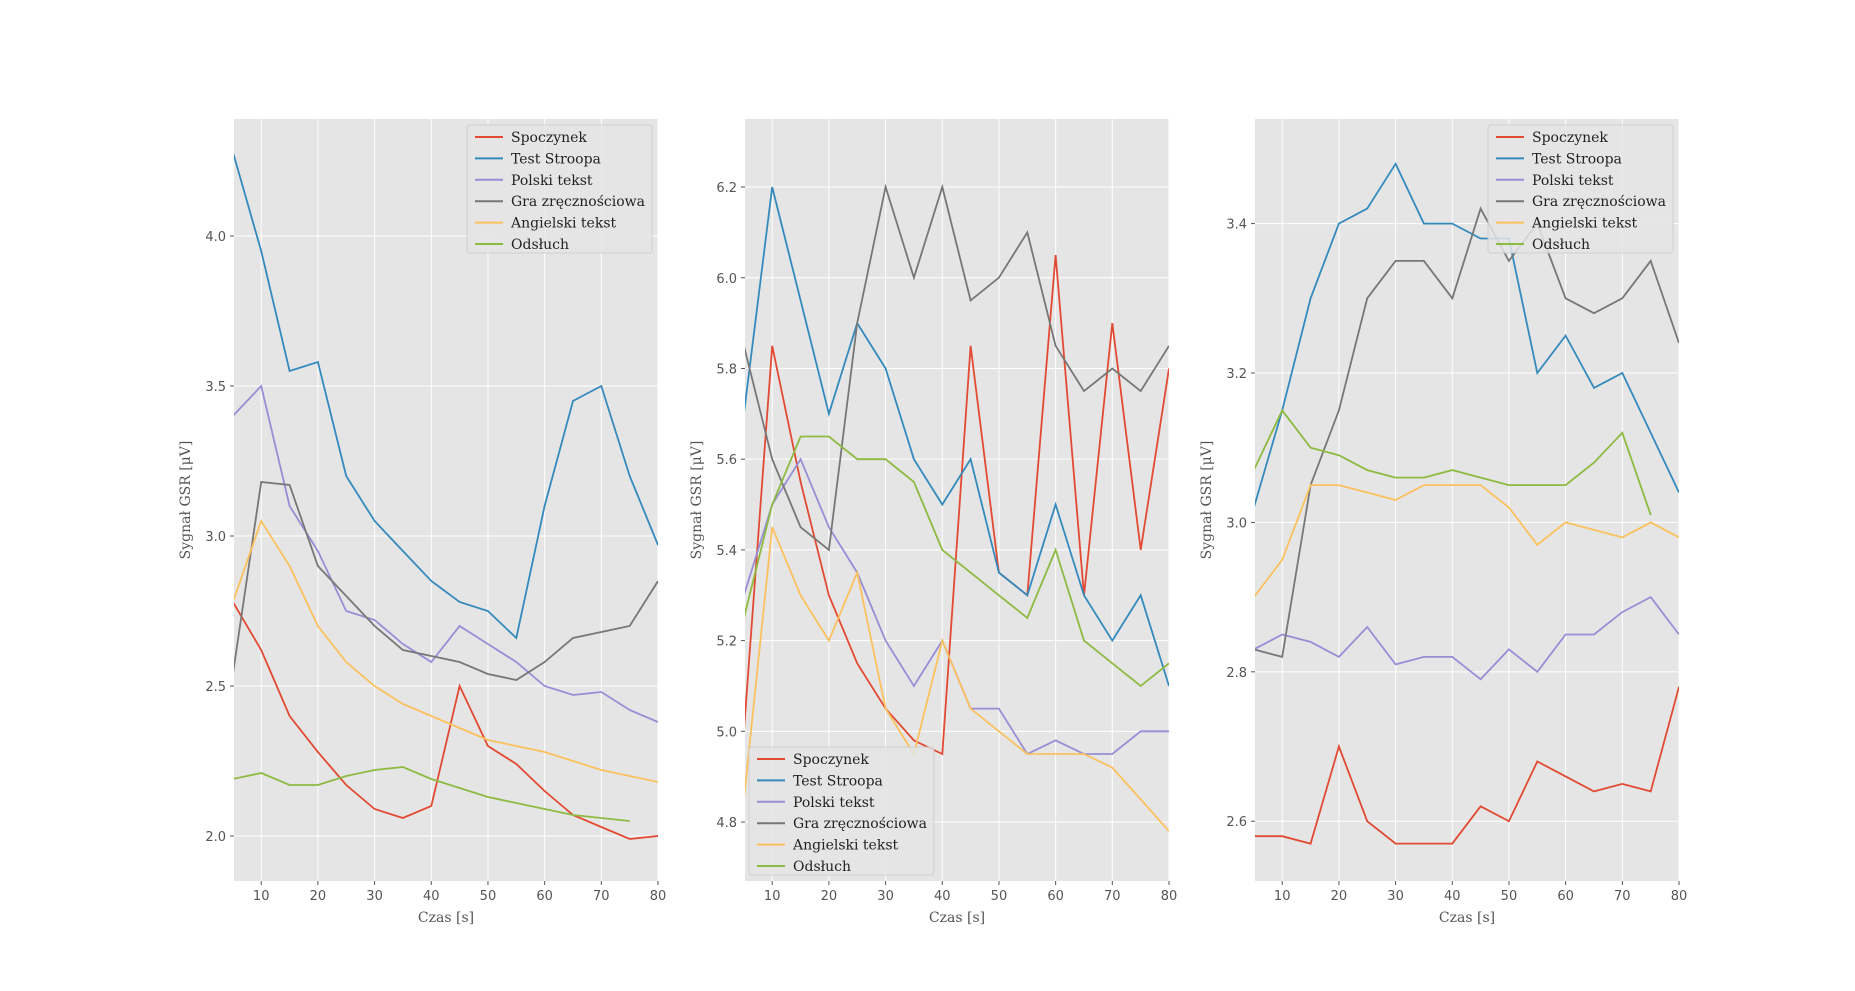 Image resolution: width=1855 pixels, height=991 pixels. What do you see at coordinates (1236, 822) in the screenshot?
I see `y-tick-label: 2.6` at bounding box center [1236, 822].